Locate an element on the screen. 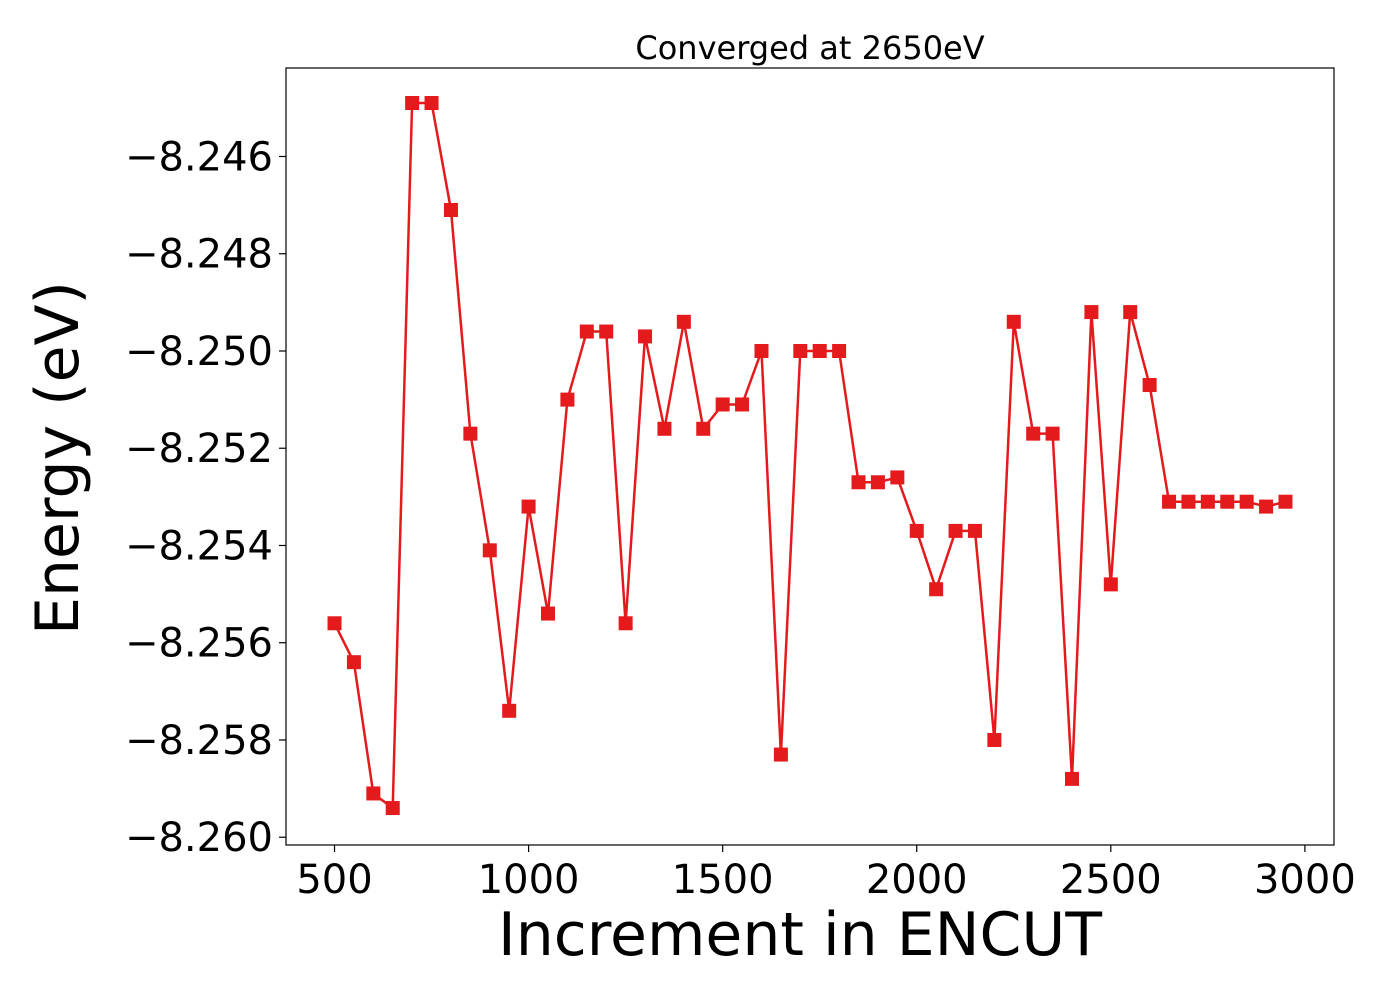 Image resolution: width=1400 pixels, height=1000 pixels. y-tick-label: −8.260 is located at coordinates (199, 838).